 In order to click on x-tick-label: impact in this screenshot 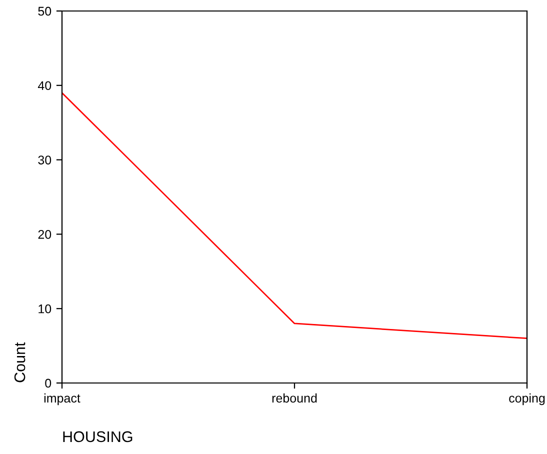, I will do `click(62, 399)`.